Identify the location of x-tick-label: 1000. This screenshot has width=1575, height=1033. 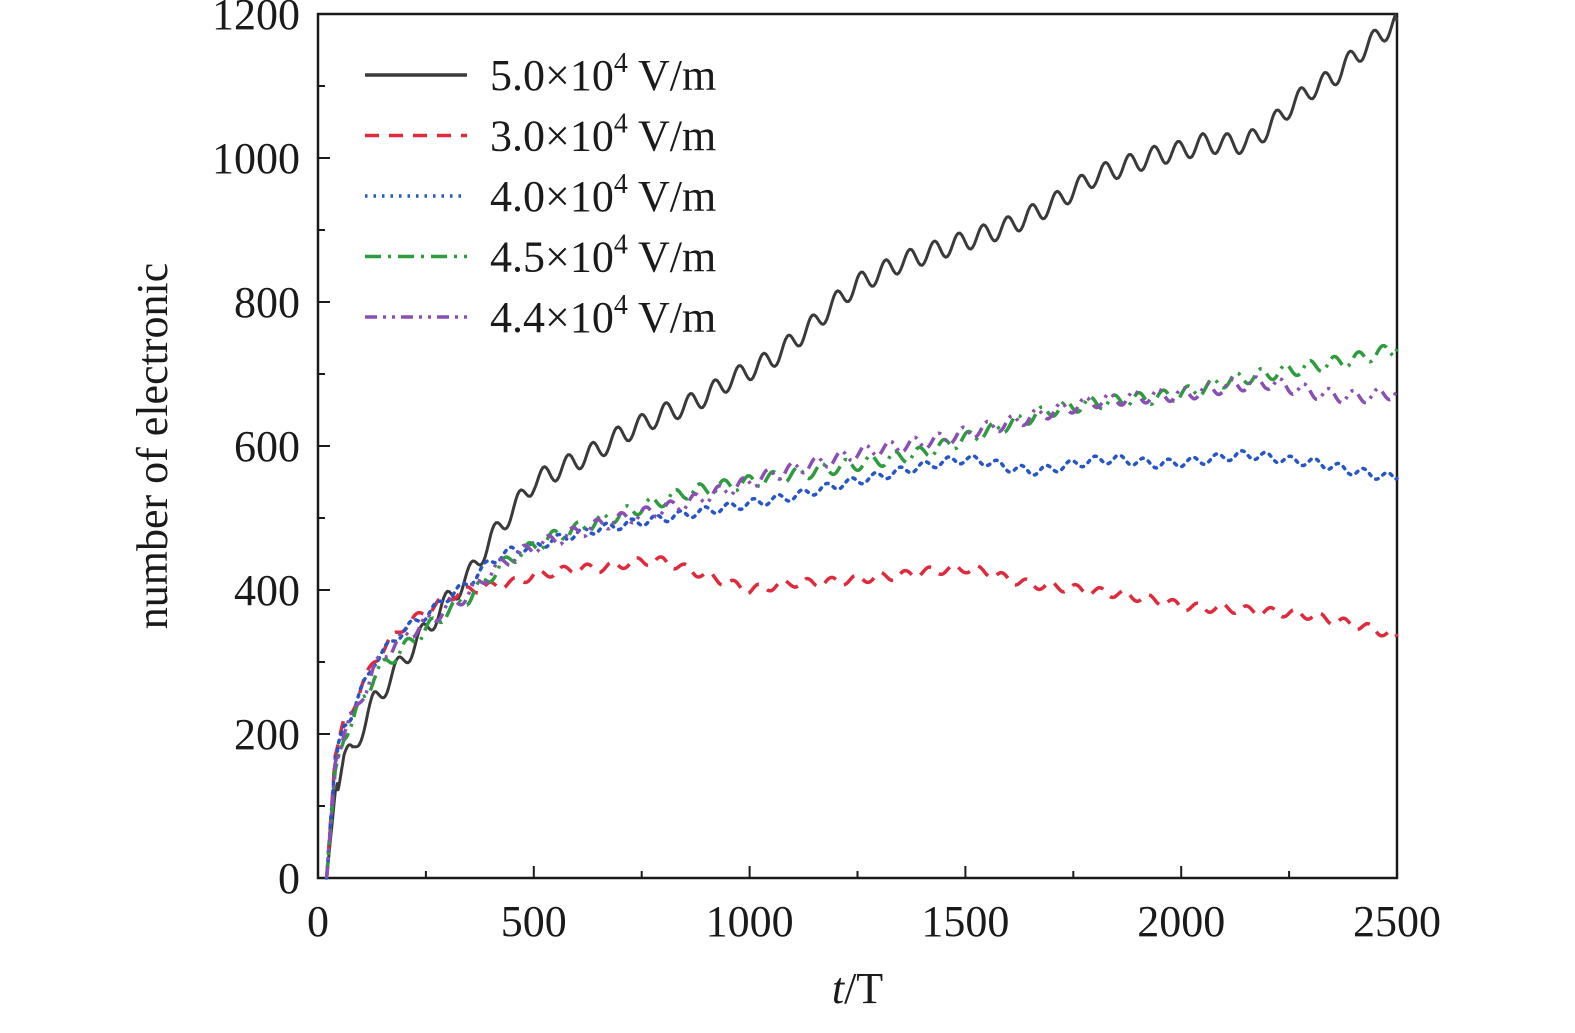
(750, 921).